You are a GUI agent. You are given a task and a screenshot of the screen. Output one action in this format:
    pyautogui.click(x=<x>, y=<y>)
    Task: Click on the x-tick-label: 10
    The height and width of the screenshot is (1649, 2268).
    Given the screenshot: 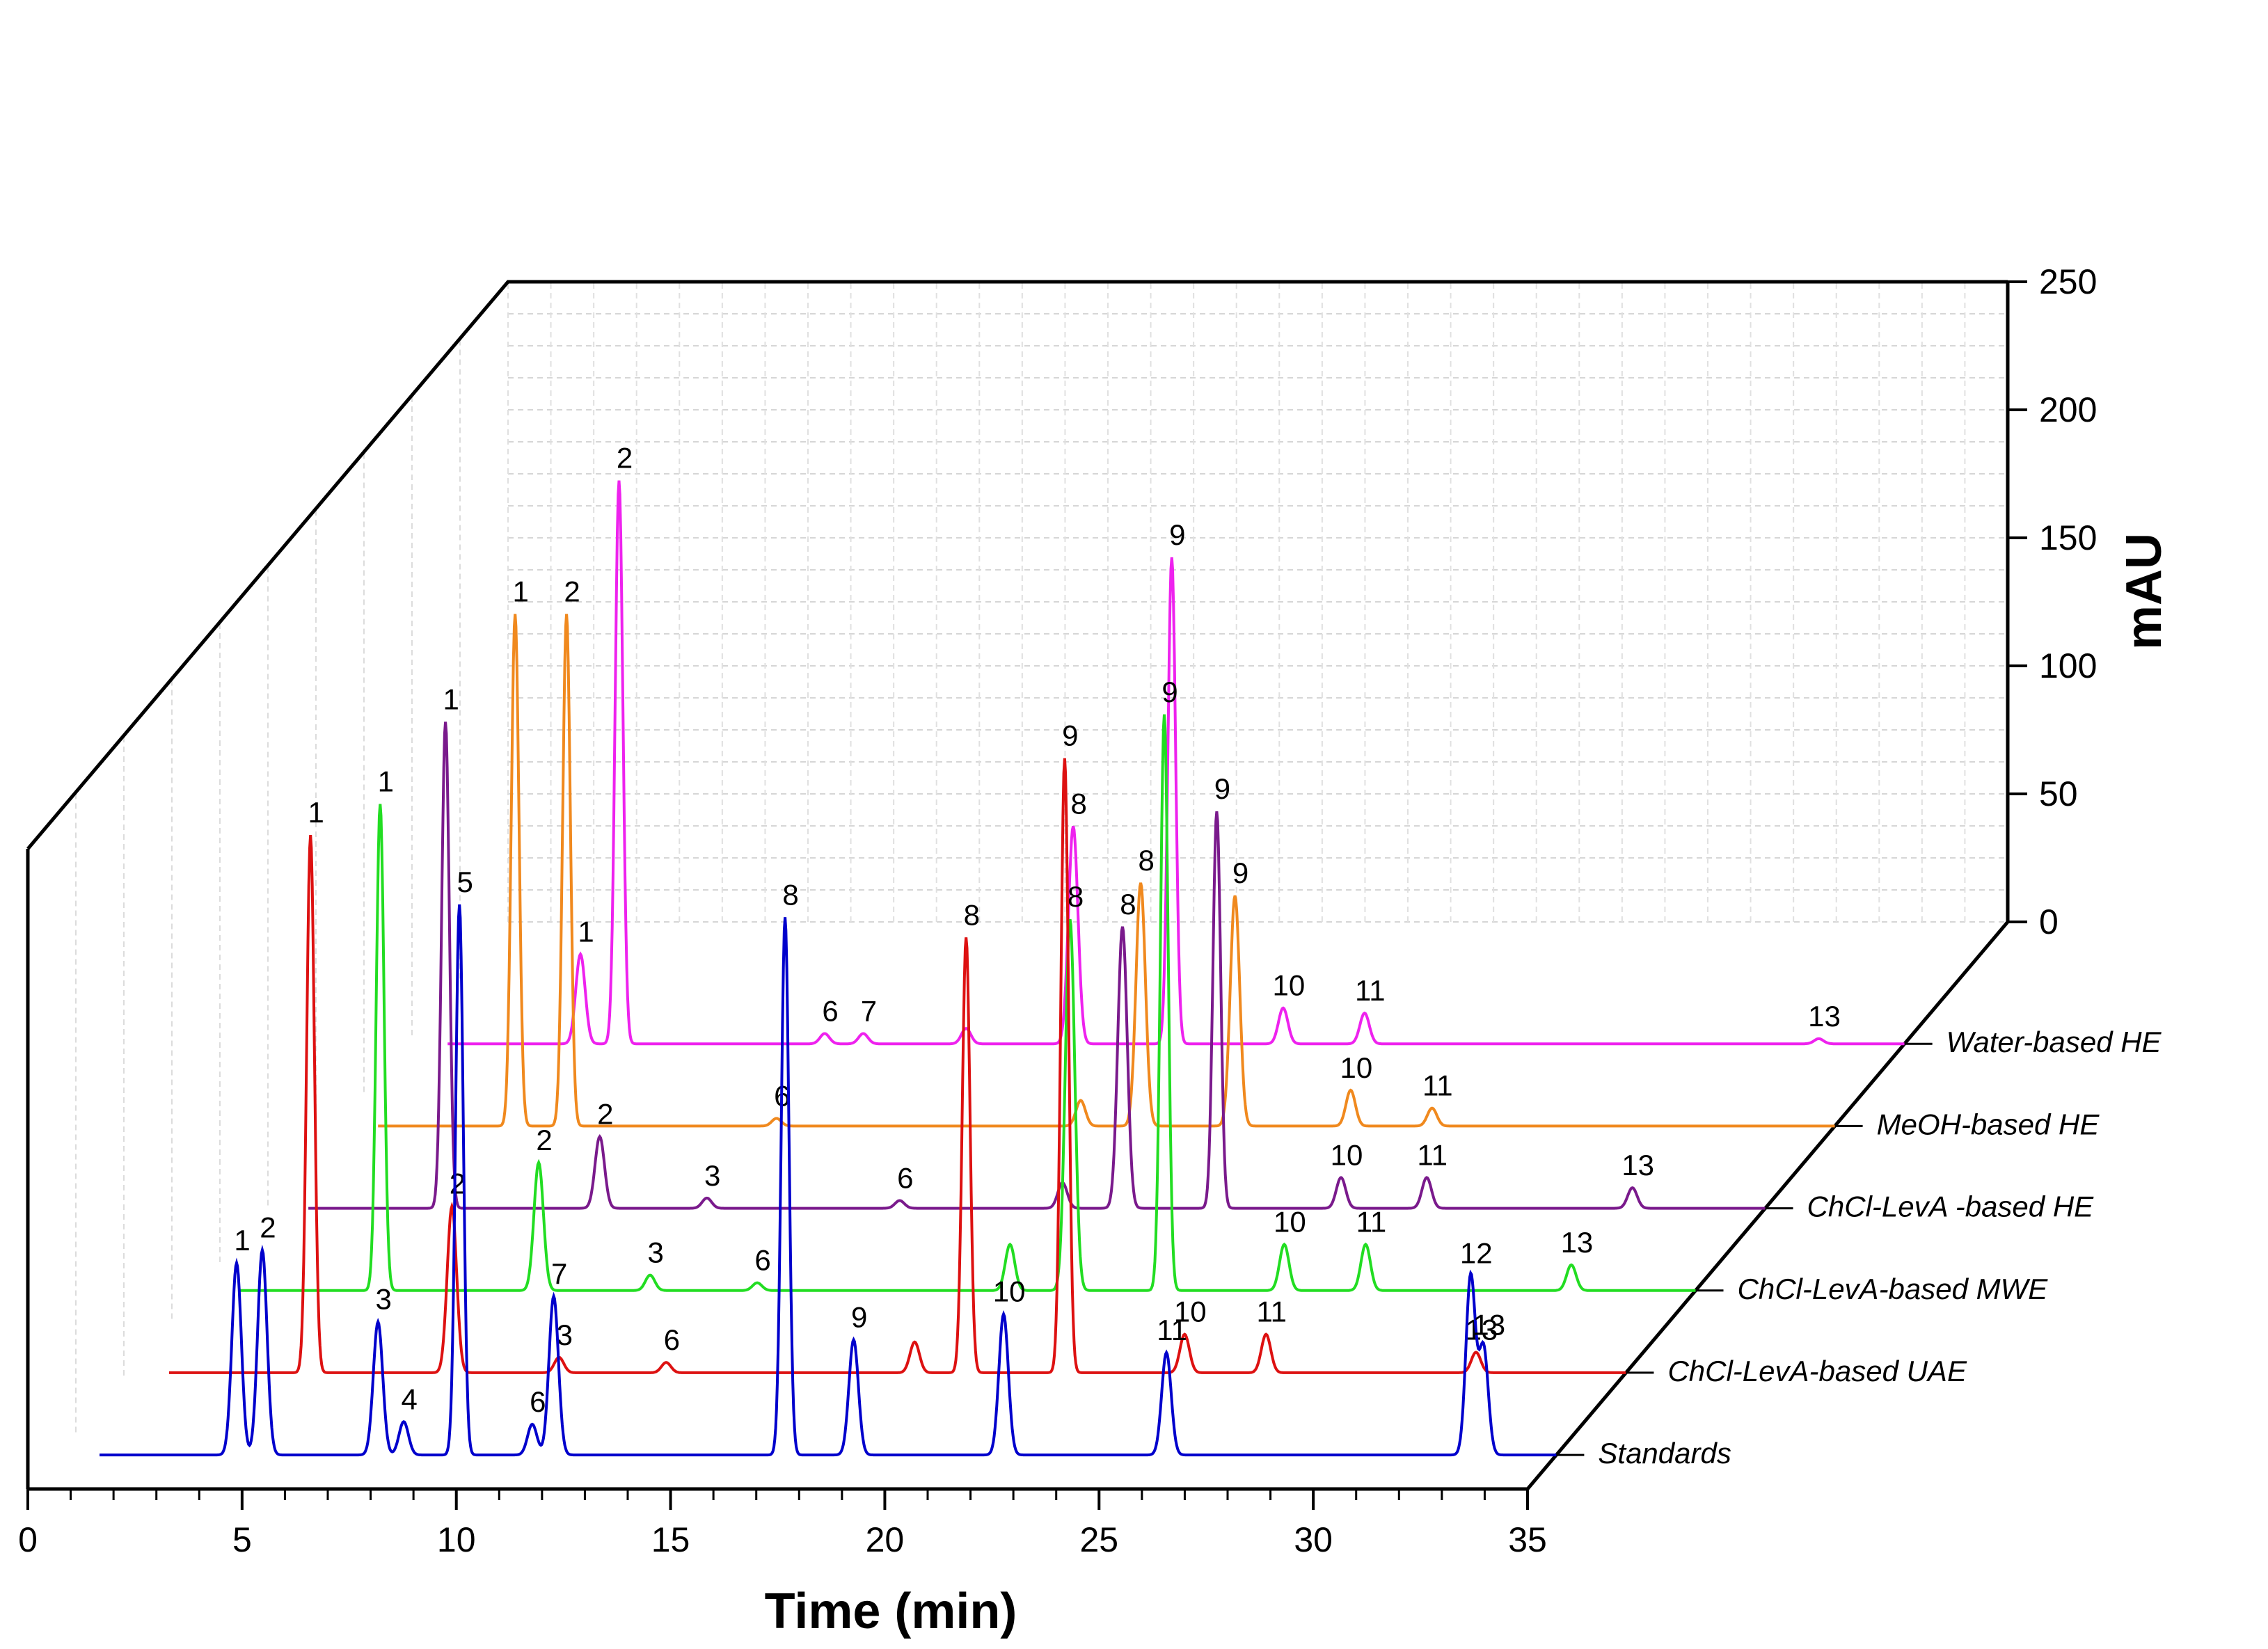 What is the action you would take?
    pyautogui.click(x=457, y=1540)
    